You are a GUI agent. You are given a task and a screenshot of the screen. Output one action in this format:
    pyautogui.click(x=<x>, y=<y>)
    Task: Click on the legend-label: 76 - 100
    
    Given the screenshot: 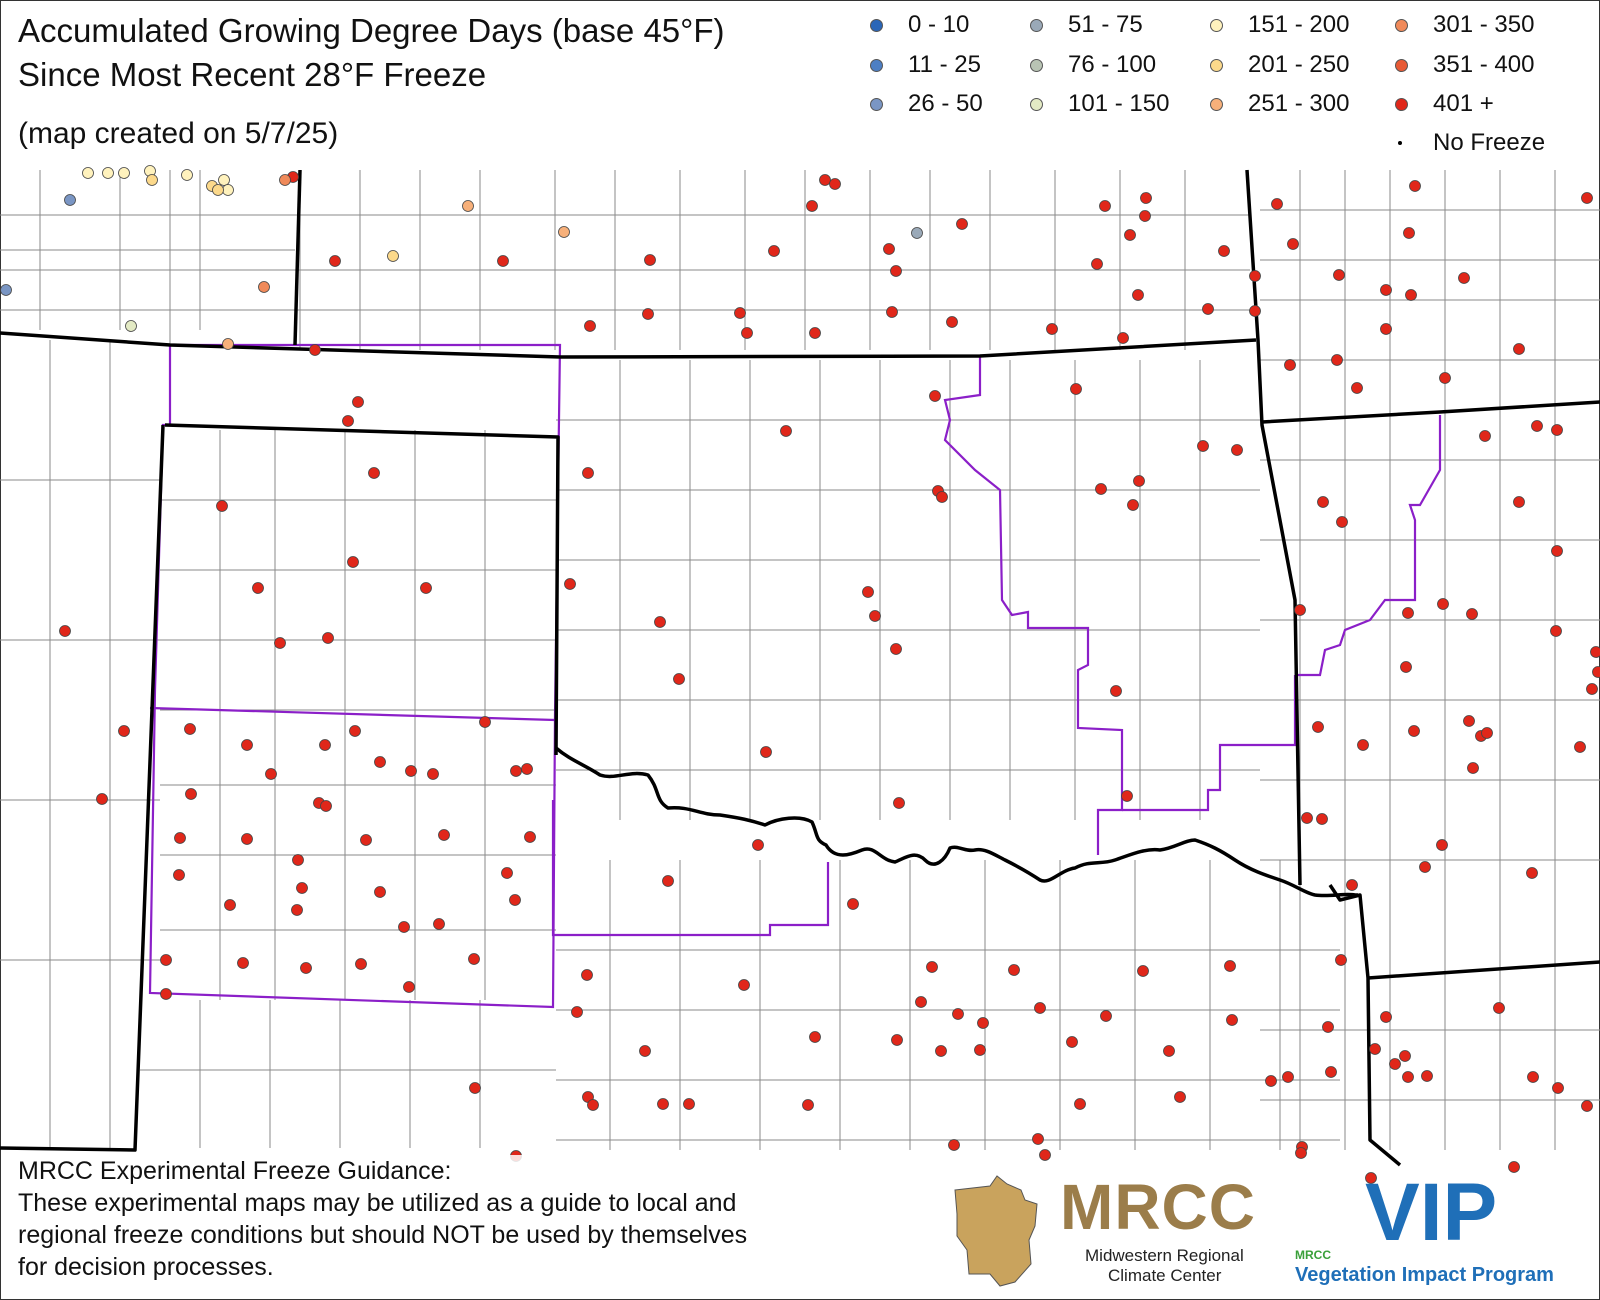 What is the action you would take?
    pyautogui.click(x=1112, y=64)
    